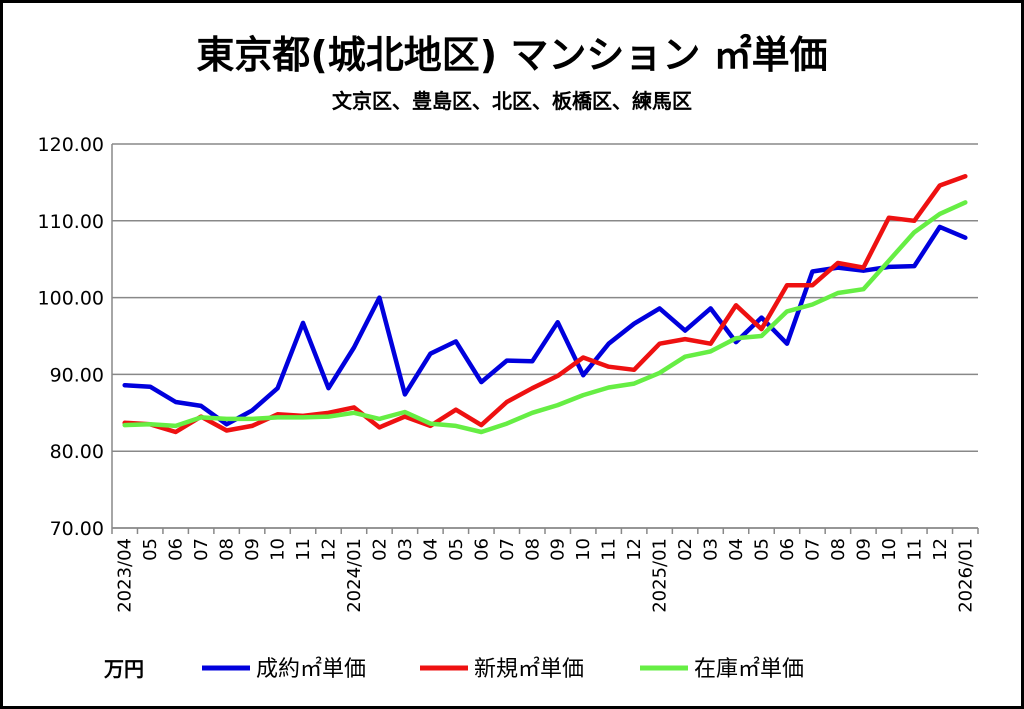 The image size is (1024, 709). Describe the element at coordinates (965, 575) in the screenshot. I see `x-tick-label: 2026/01` at that location.